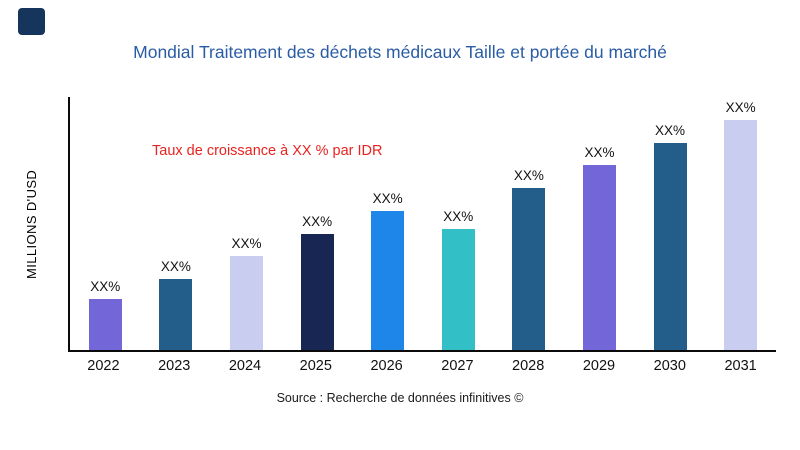 Image resolution: width=800 pixels, height=450 pixels. I want to click on x-tick-2022: 2022, so click(103, 366).